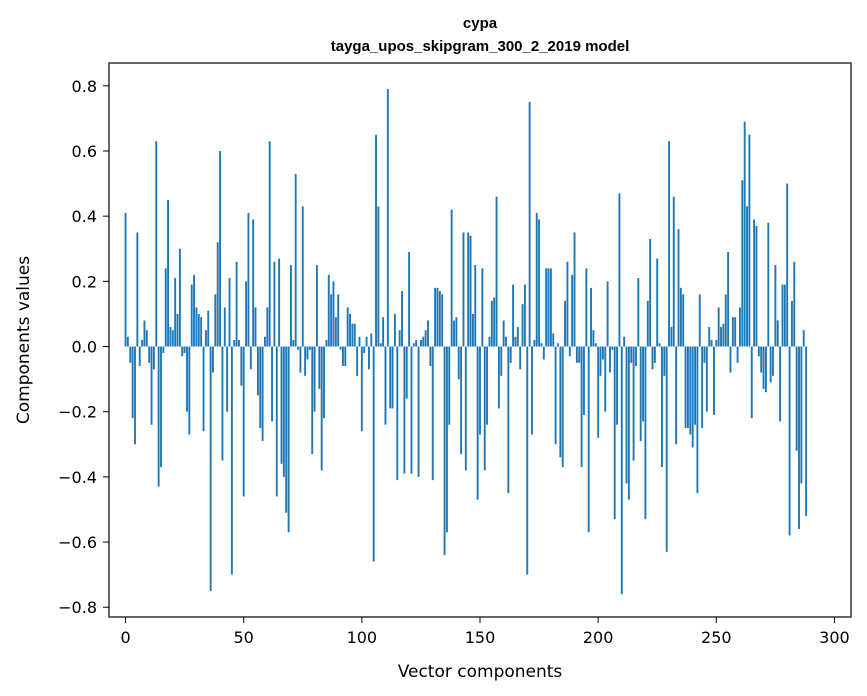  Describe the element at coordinates (480, 637) in the screenshot. I see `x-tick-label: 150` at that location.